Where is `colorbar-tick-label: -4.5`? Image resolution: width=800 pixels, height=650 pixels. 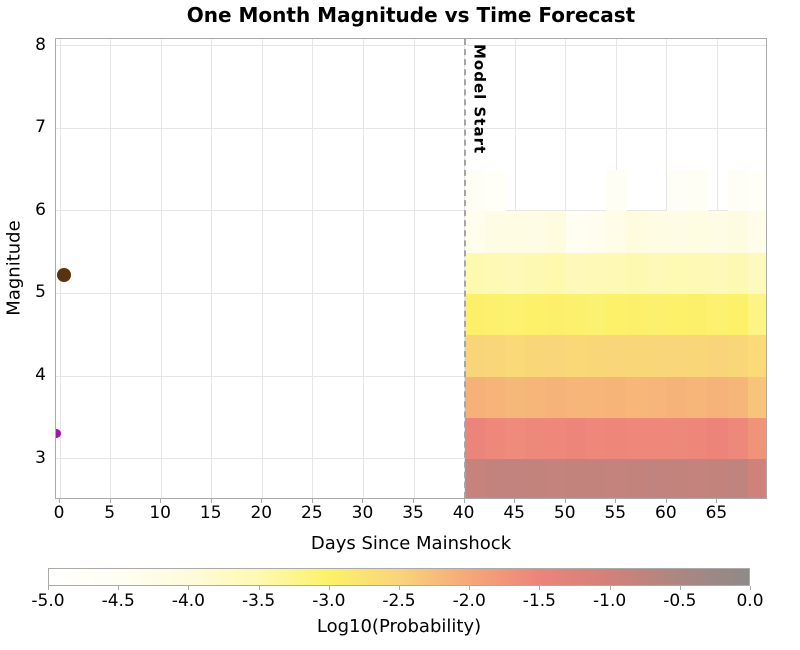
colorbar-tick-label: -4.5 is located at coordinates (118, 601).